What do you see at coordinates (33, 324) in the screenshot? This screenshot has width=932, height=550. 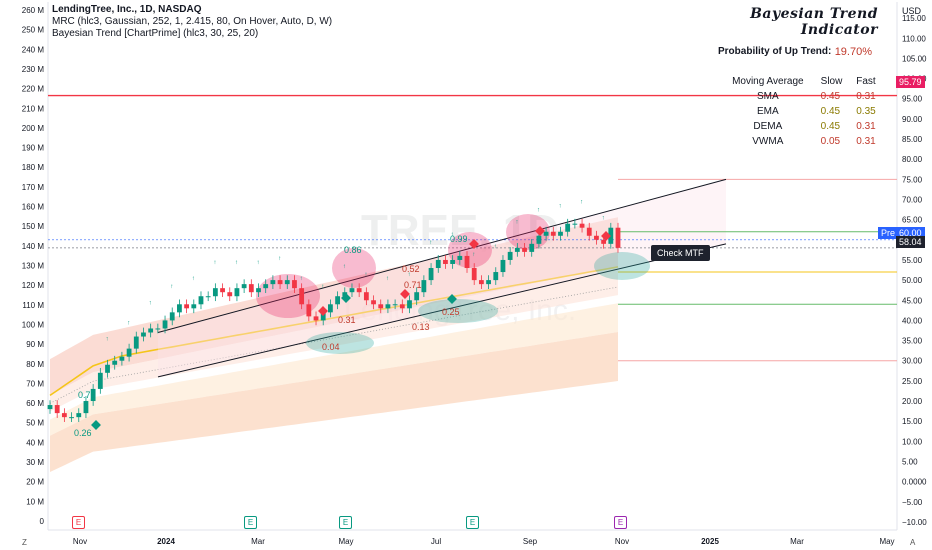 I see `left-axis-tick: 100 M` at bounding box center [33, 324].